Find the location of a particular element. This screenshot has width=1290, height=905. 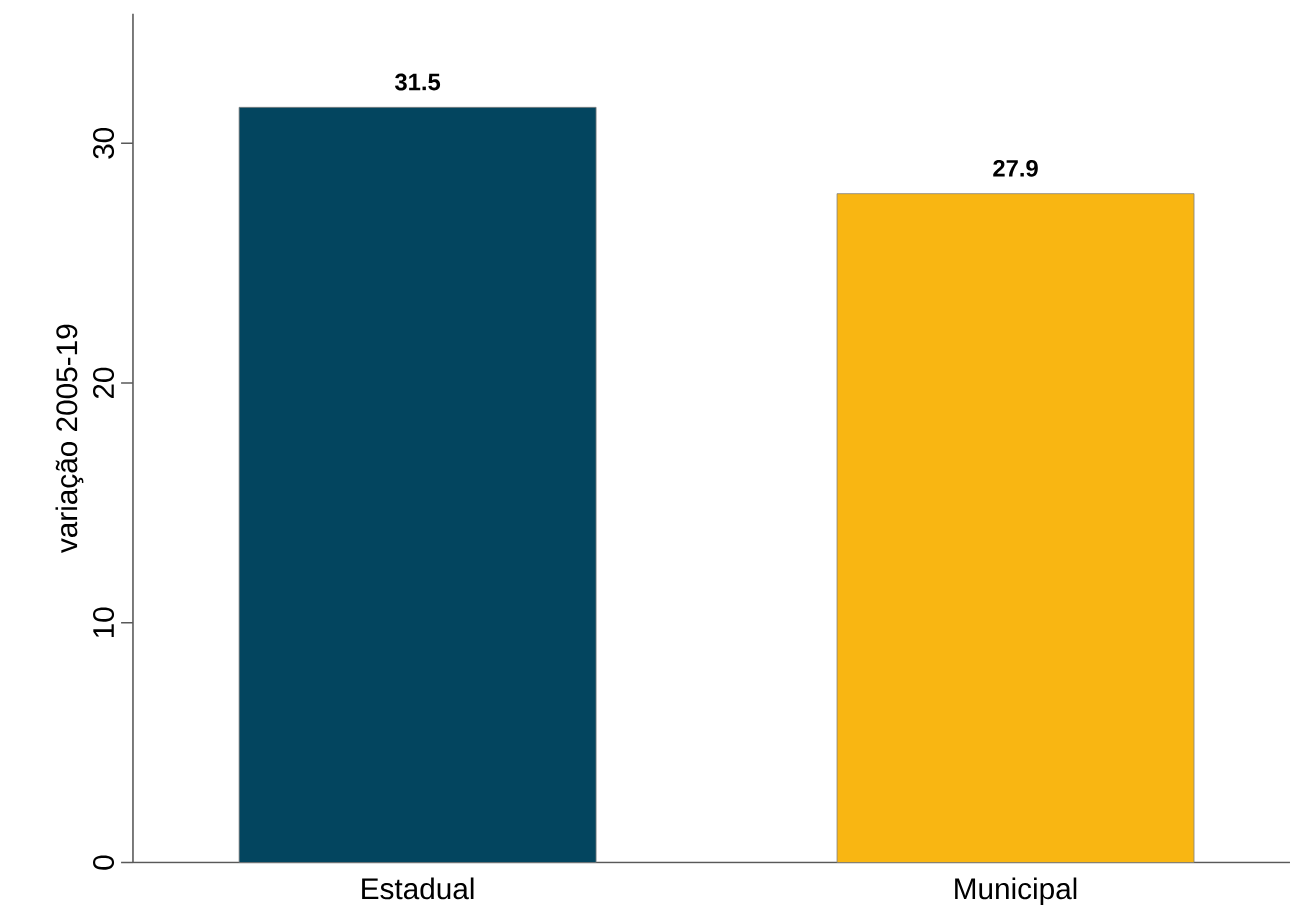

y-tick-label: 20 is located at coordinates (104, 383).